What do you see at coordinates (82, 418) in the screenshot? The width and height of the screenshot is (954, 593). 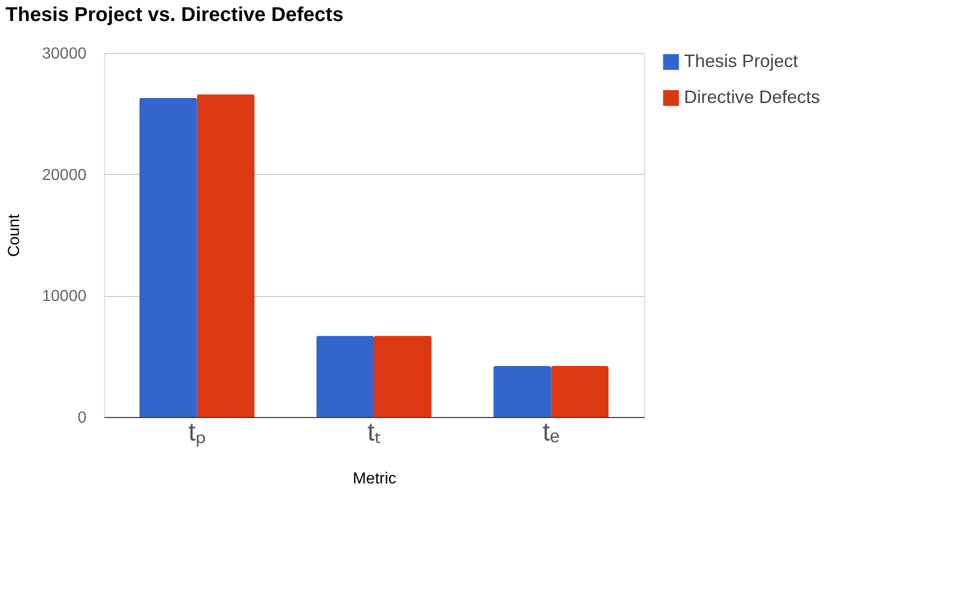 I see `y-tick-label: 0` at bounding box center [82, 418].